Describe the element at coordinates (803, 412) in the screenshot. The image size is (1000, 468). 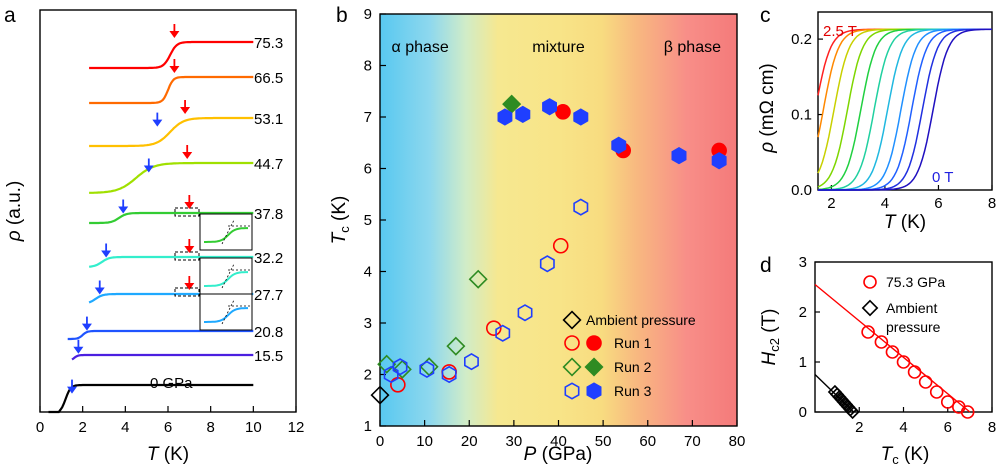
I see `panel-d-y-tick-label: 0` at that location.